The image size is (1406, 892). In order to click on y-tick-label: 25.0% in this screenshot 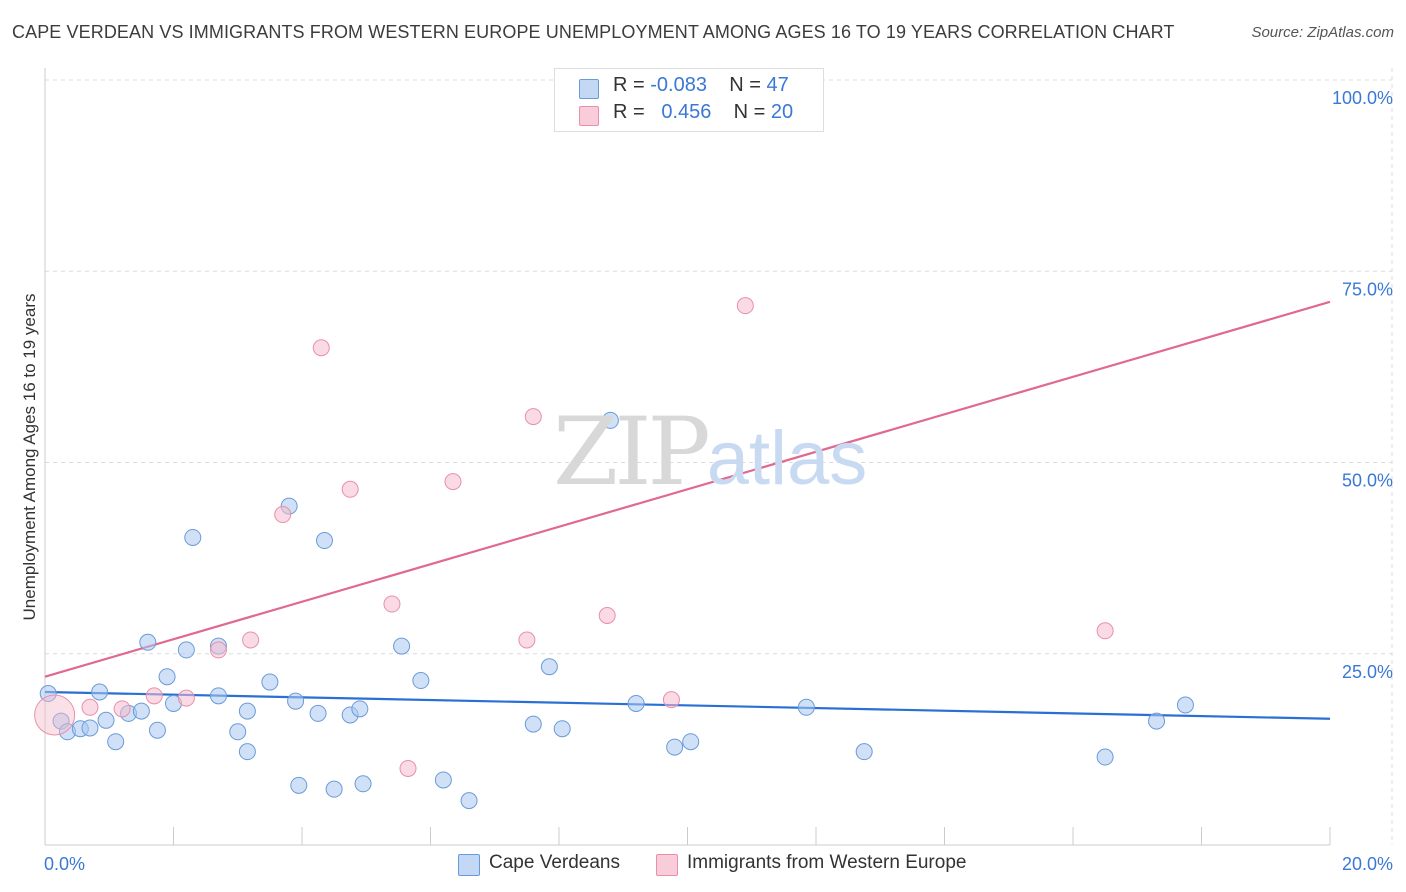, I will do `click(1367, 672)`.